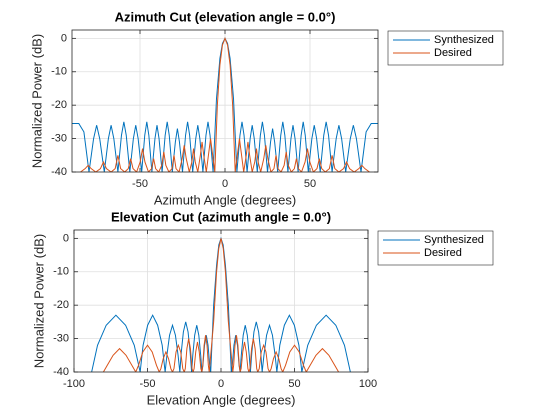  What do you see at coordinates (74, 384) in the screenshot?
I see `x-tick-label: -100` at bounding box center [74, 384].